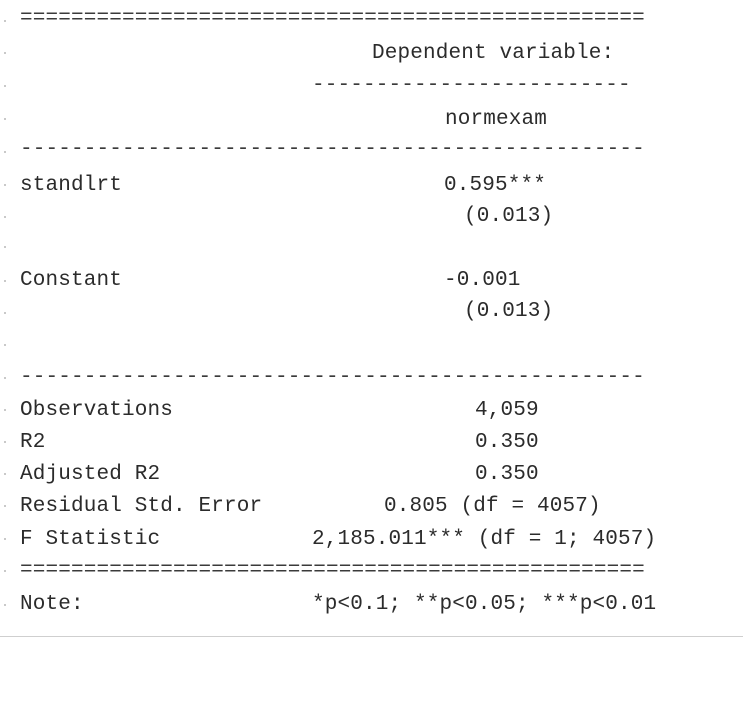 Image resolution: width=743 pixels, height=703 pixels. I want to click on stat-value: 0.805 (df = 4057), so click(492, 506).